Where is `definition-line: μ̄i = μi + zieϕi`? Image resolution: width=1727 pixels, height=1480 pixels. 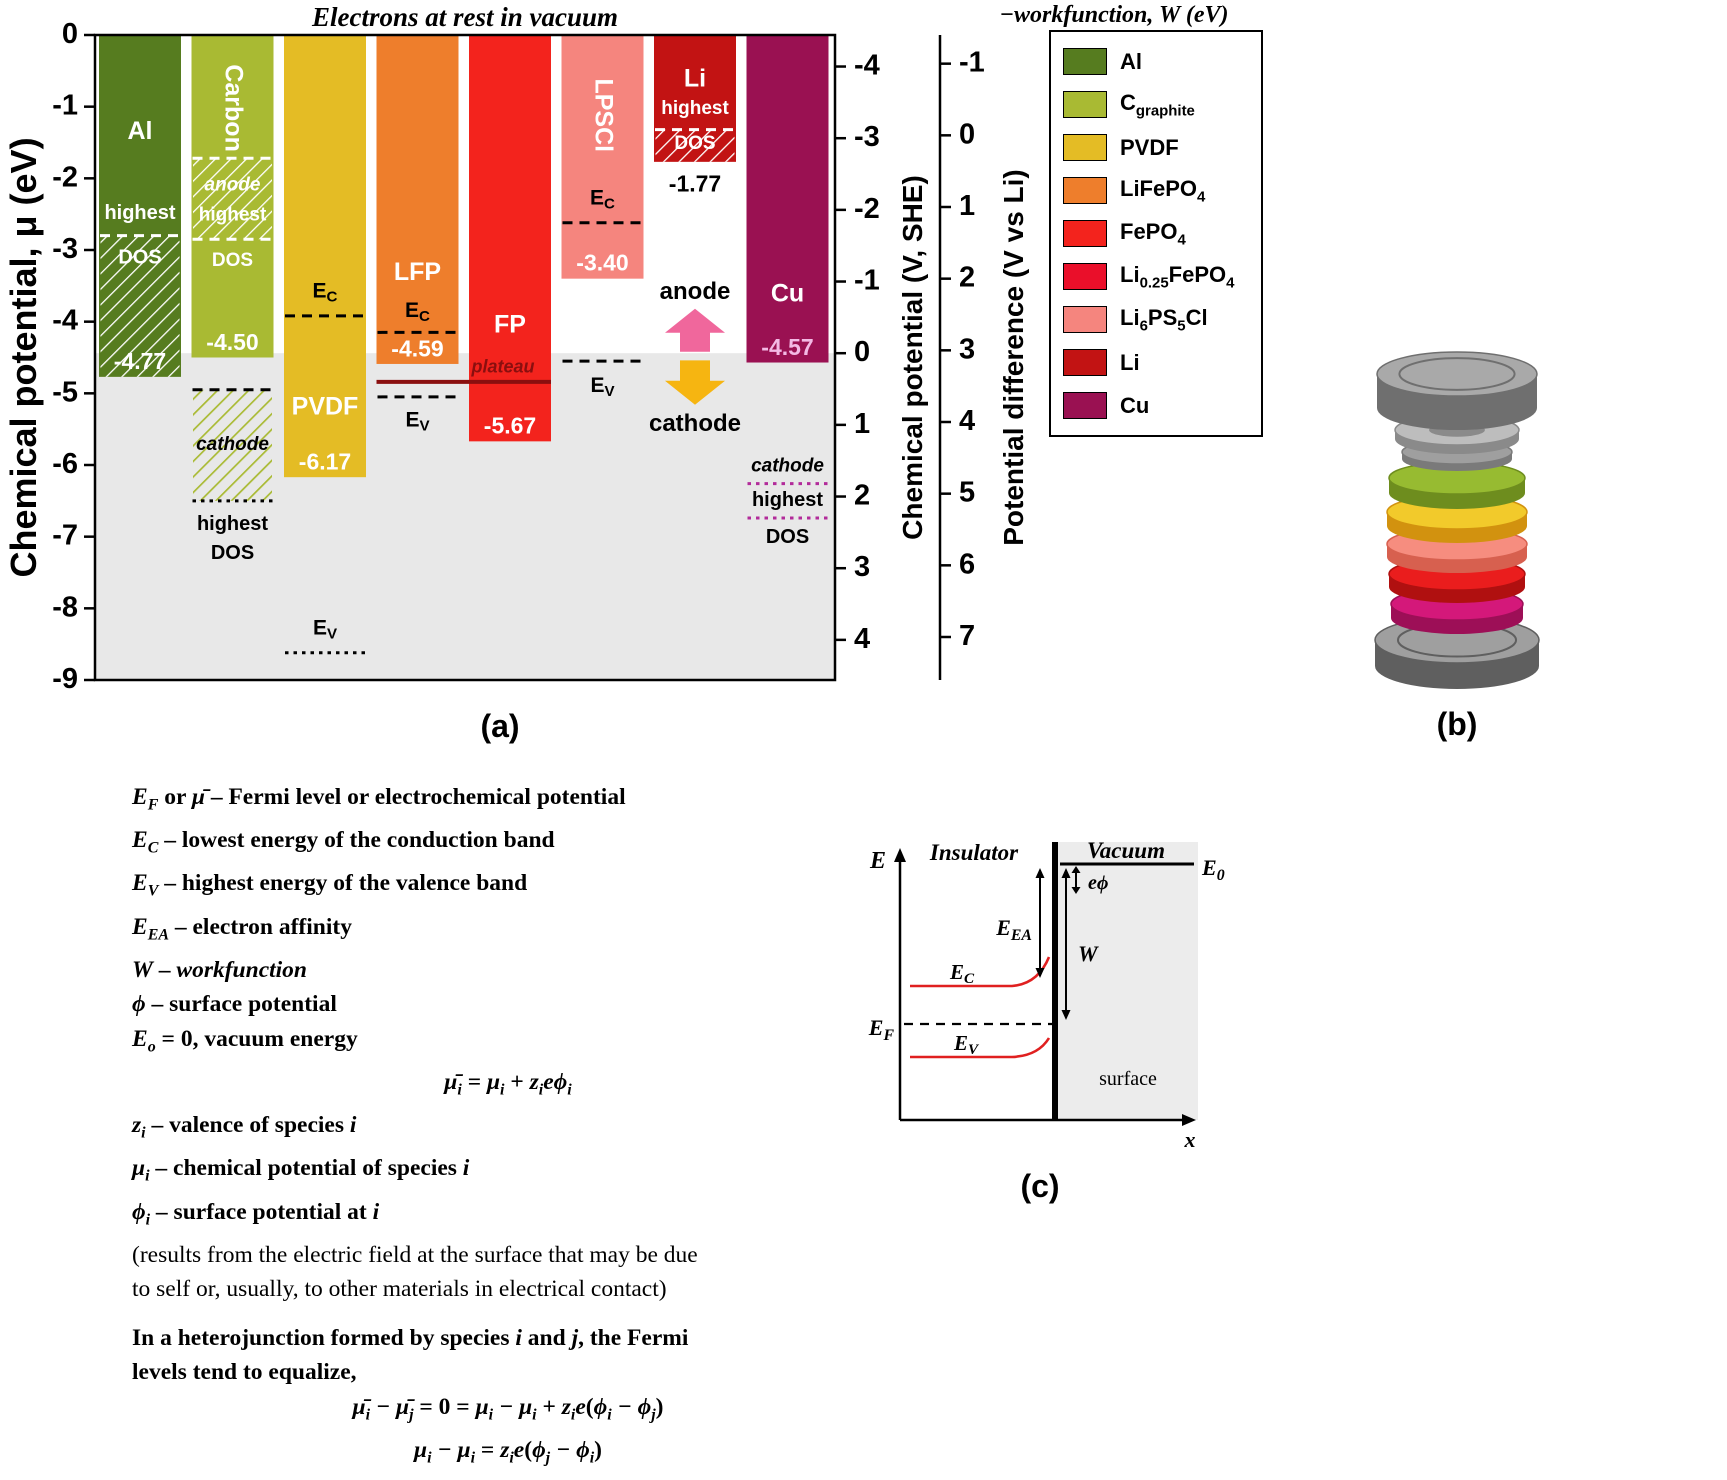
definition-line: μ̄i = μi + zieϕi is located at coordinates (508, 1083).